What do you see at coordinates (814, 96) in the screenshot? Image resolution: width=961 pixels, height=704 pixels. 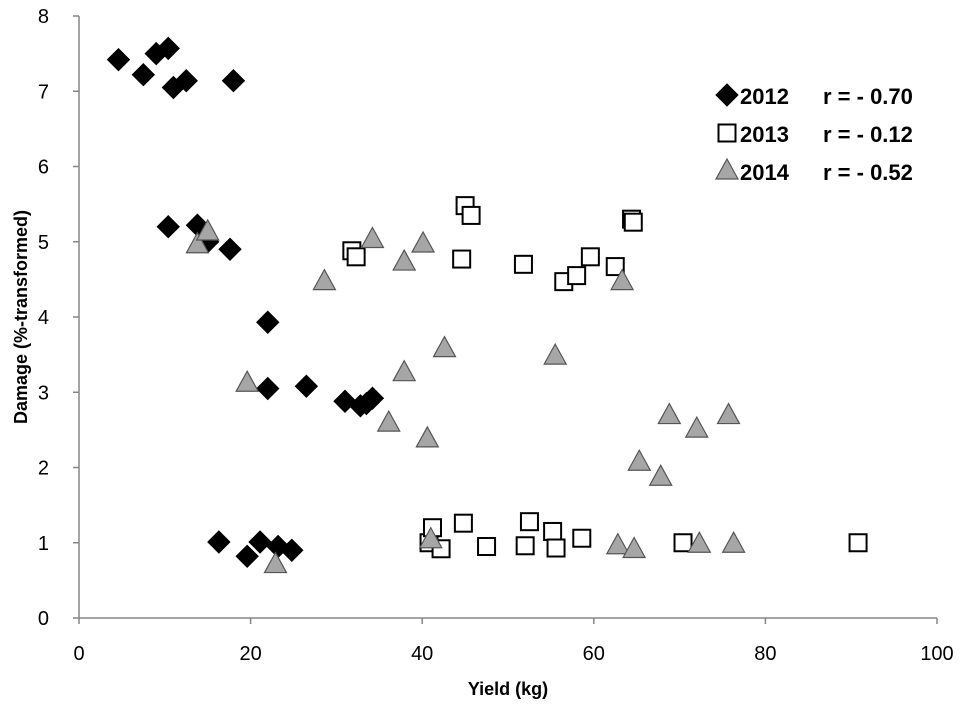 I see `legend-item-2012: 2012 r = - 0.70` at bounding box center [814, 96].